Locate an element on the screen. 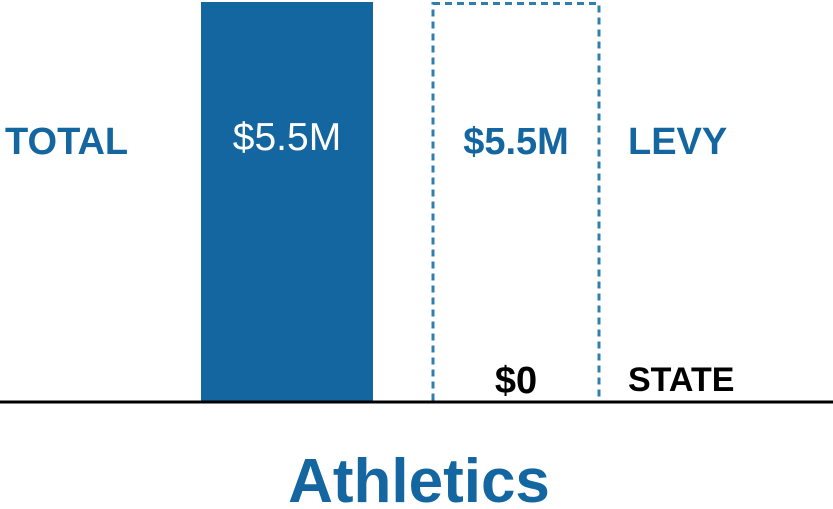  label-levy: LEVY is located at coordinates (677, 142).